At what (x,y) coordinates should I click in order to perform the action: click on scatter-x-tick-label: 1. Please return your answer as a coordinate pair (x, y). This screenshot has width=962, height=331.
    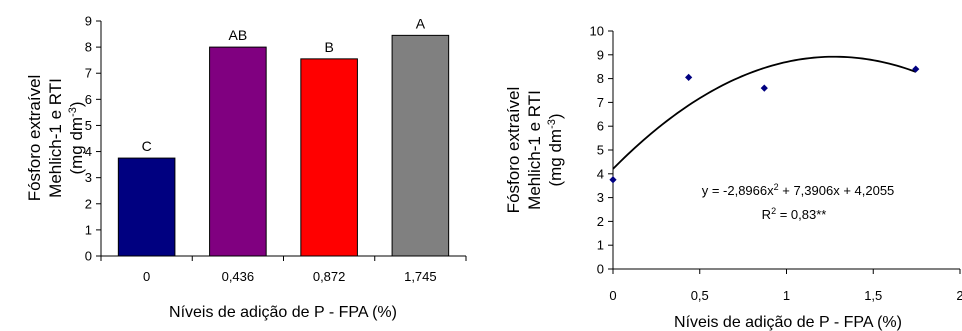
    Looking at the image, I should click on (786, 295).